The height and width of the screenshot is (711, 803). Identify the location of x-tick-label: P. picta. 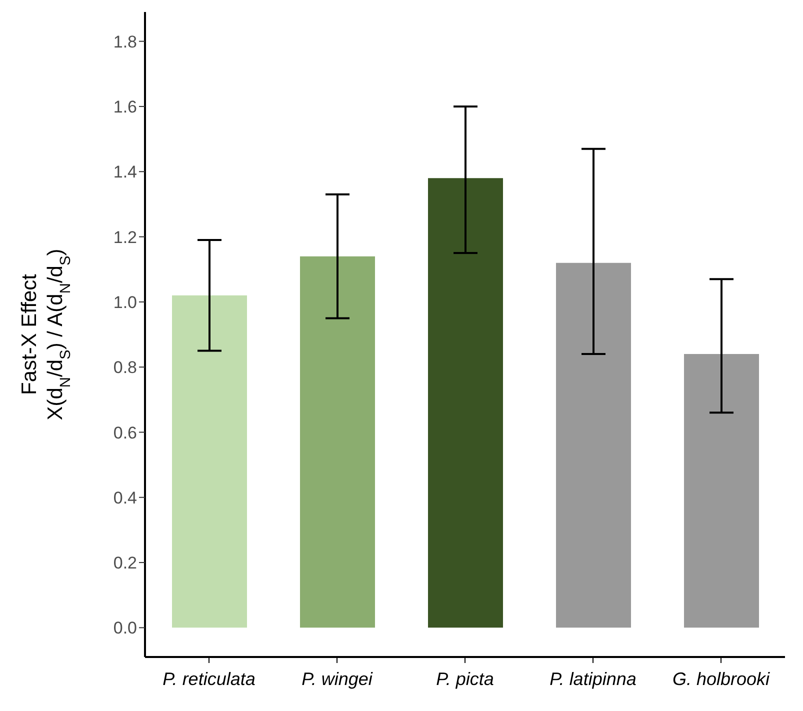
(465, 679).